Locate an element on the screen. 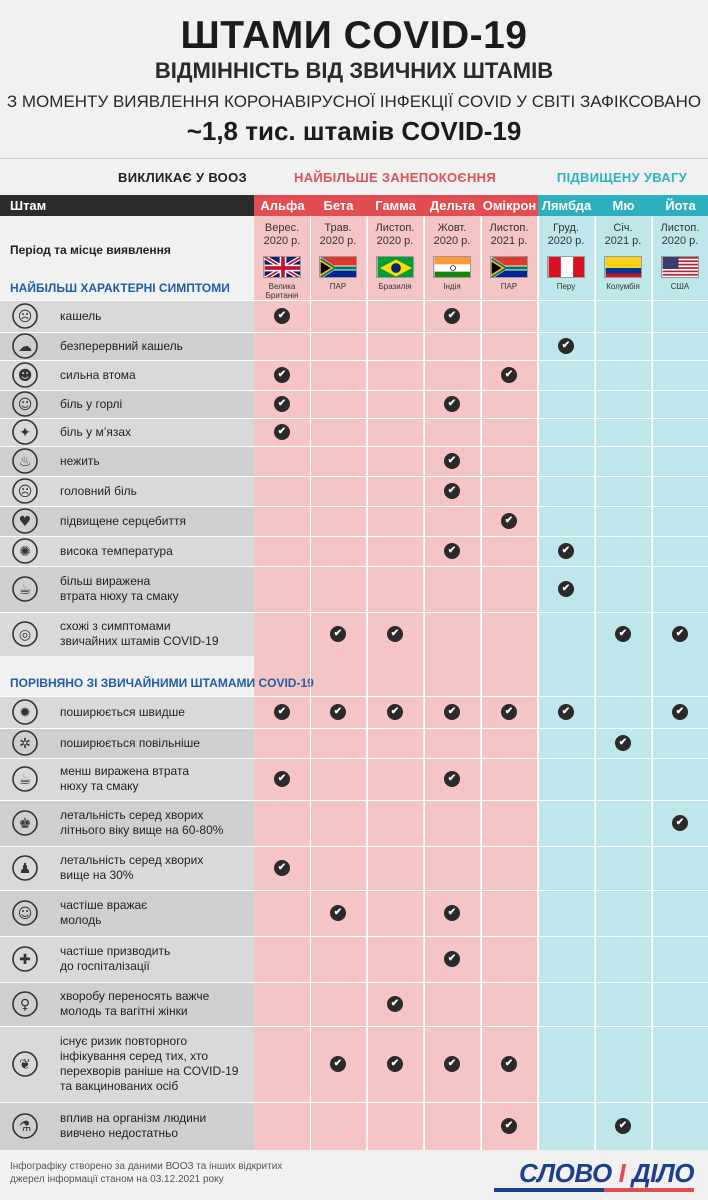 The width and height of the screenshot is (708, 1200). variant-name: Лямбда is located at coordinates (566, 205).